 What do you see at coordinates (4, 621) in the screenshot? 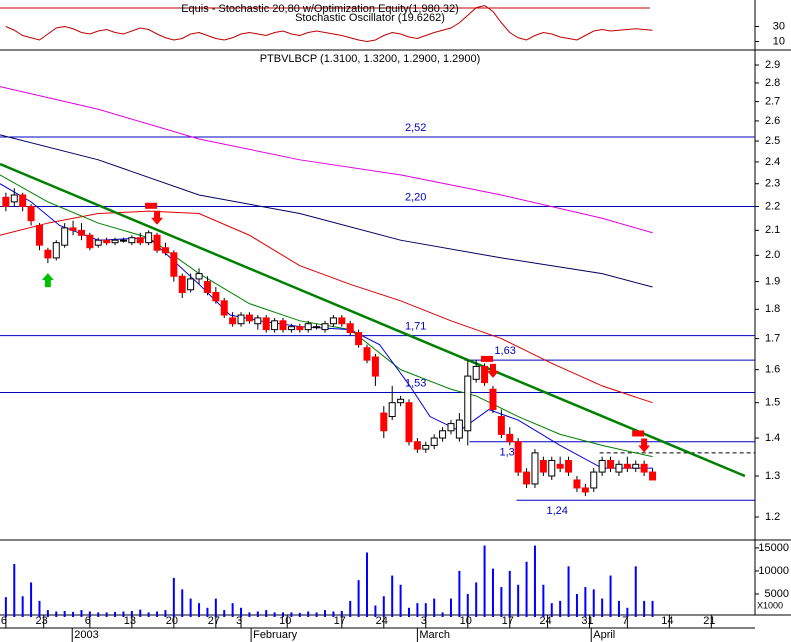
I see `x-tick-label: 6` at bounding box center [4, 621].